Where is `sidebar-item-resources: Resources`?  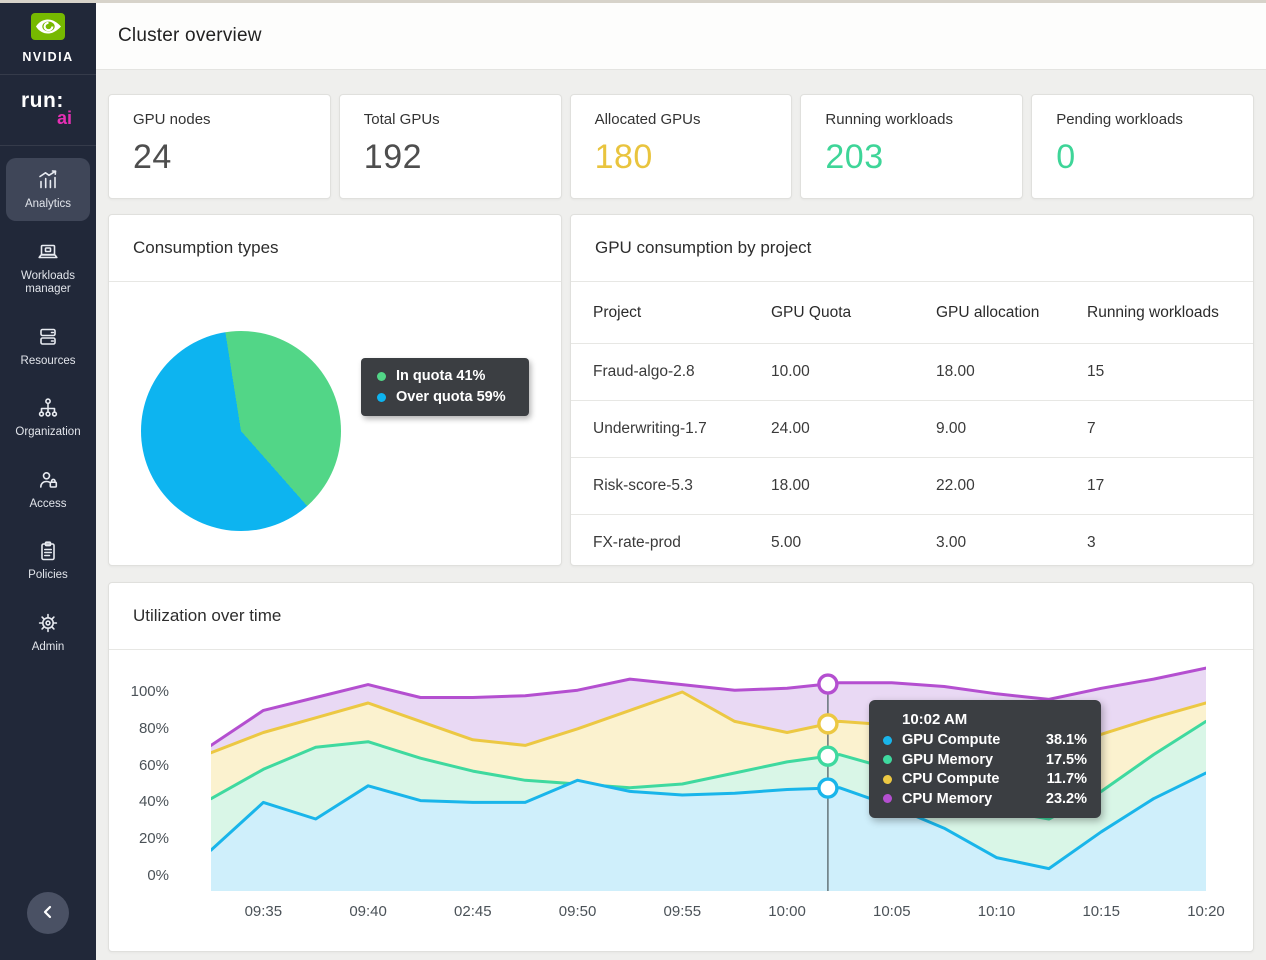
sidebar-item-resources: Resources is located at coordinates (48, 346).